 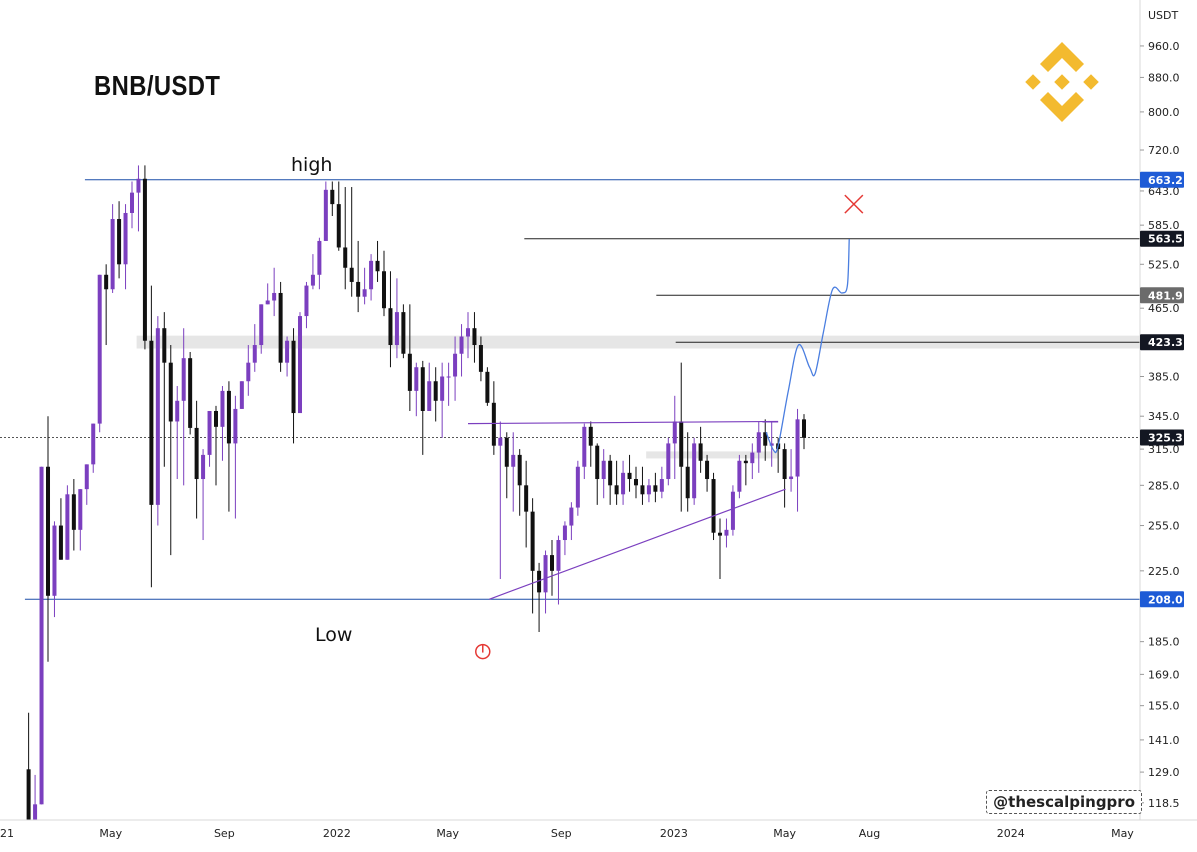 I want to click on watermark-badge: @thescalpingpro, so click(x=1064, y=802).